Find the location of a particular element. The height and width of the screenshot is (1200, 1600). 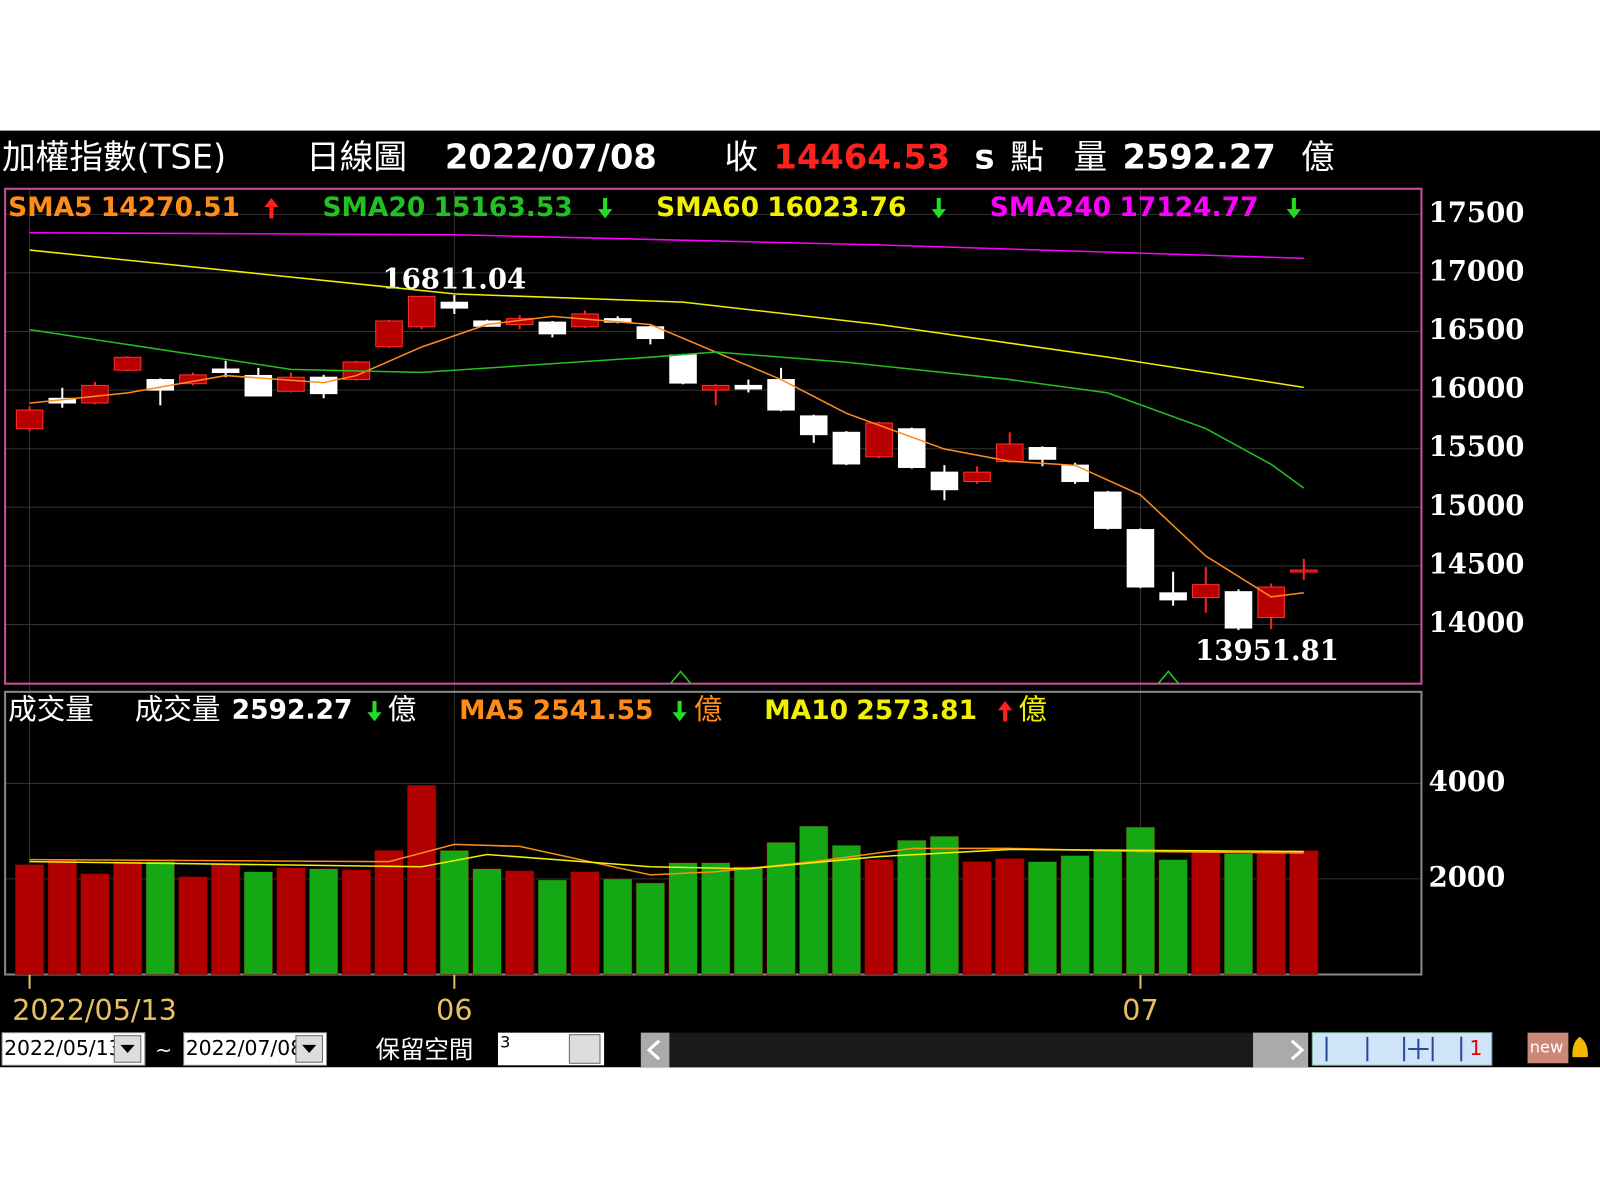

legend-name: SMA20 is located at coordinates (373, 207).